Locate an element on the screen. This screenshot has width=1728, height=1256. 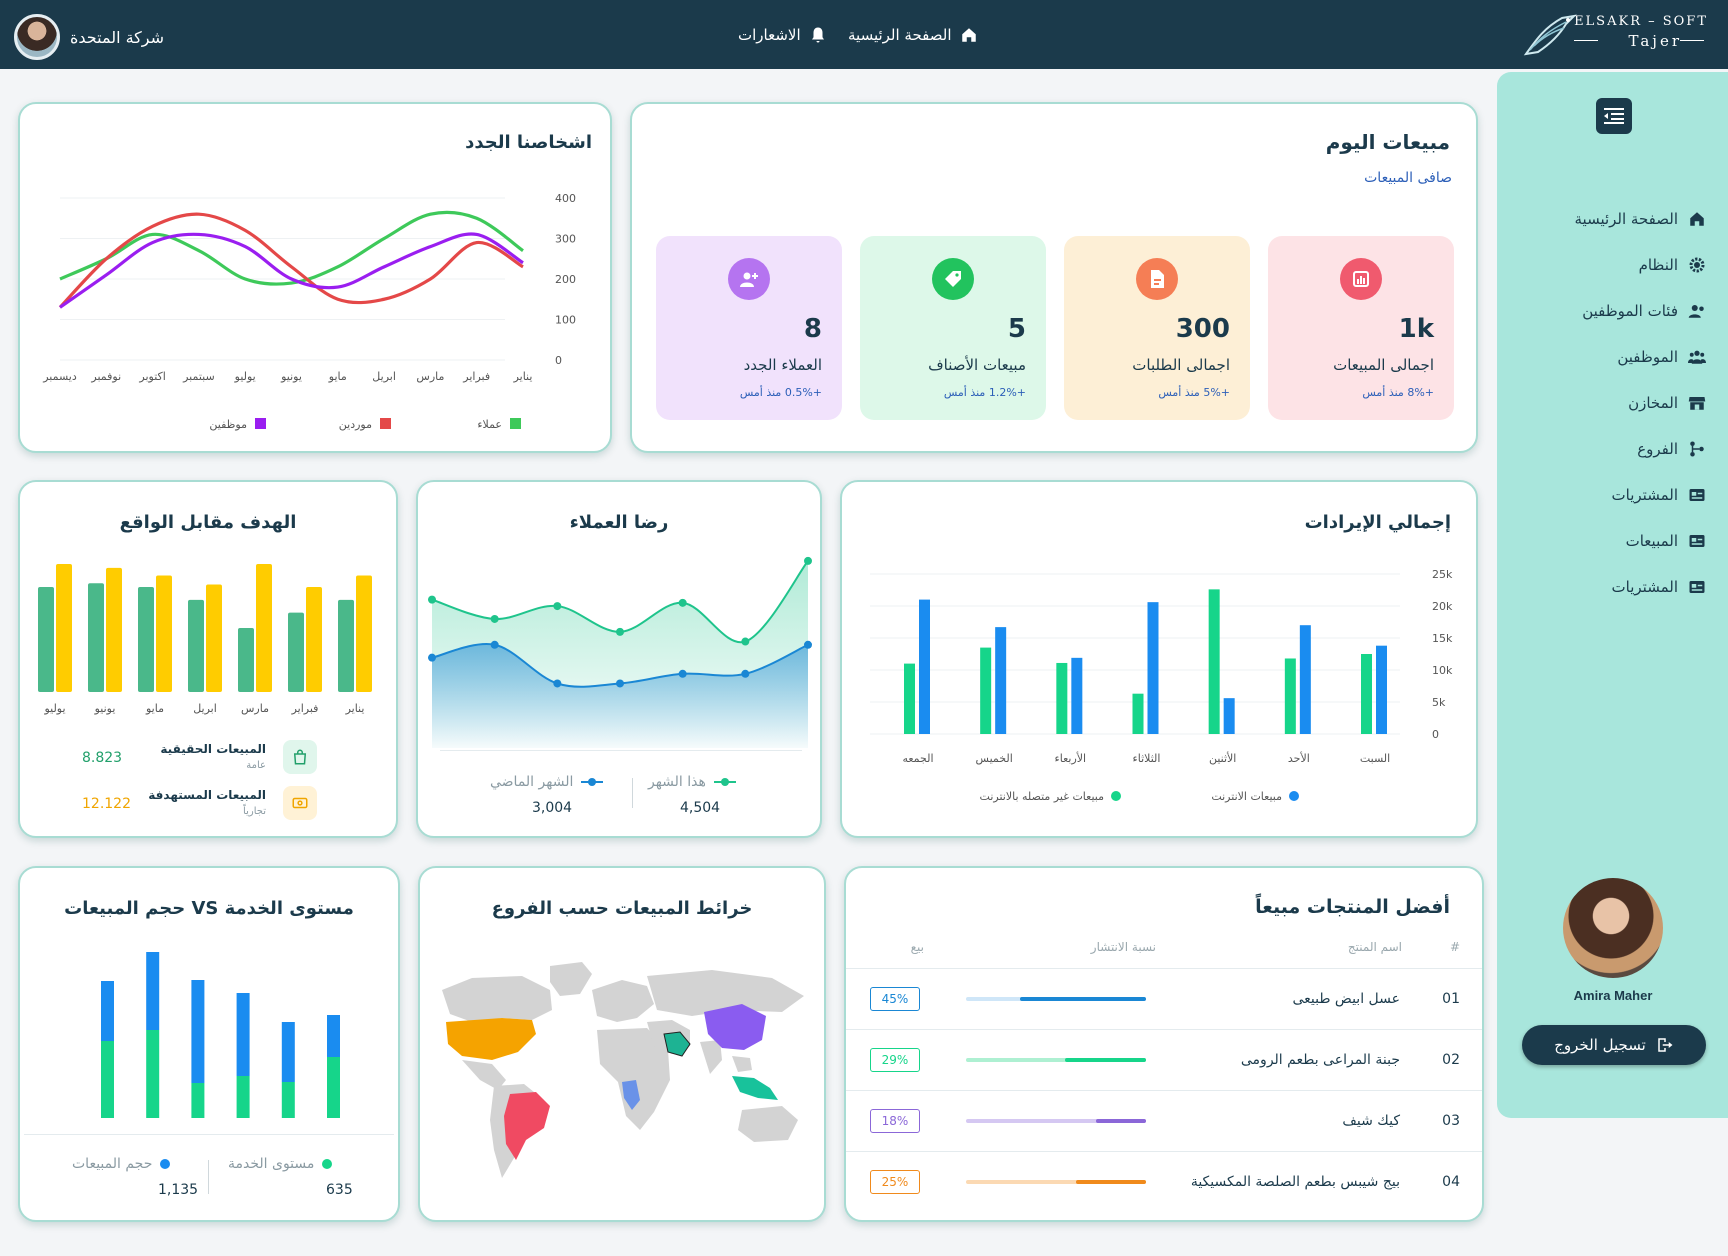
sidebar-item-1: الصفحة الرئيسية is located at coordinates (1641, 219).